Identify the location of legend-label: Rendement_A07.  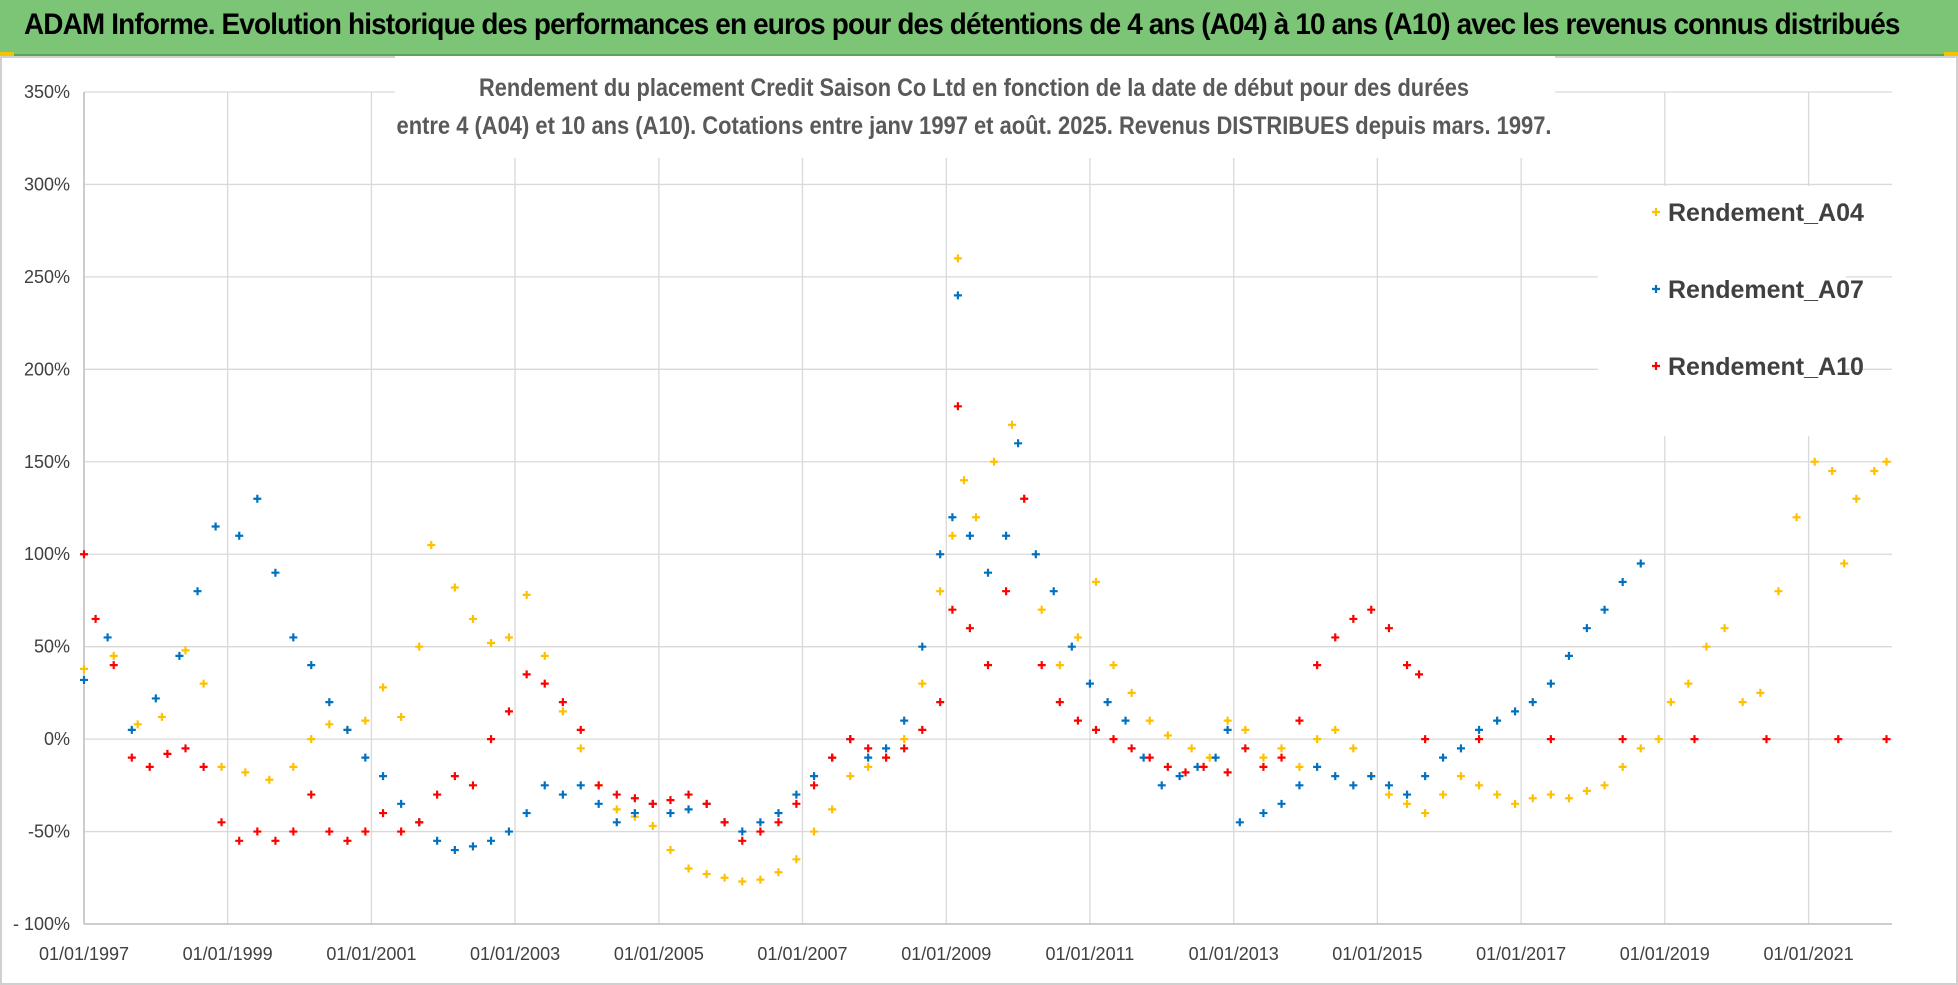
(1766, 290).